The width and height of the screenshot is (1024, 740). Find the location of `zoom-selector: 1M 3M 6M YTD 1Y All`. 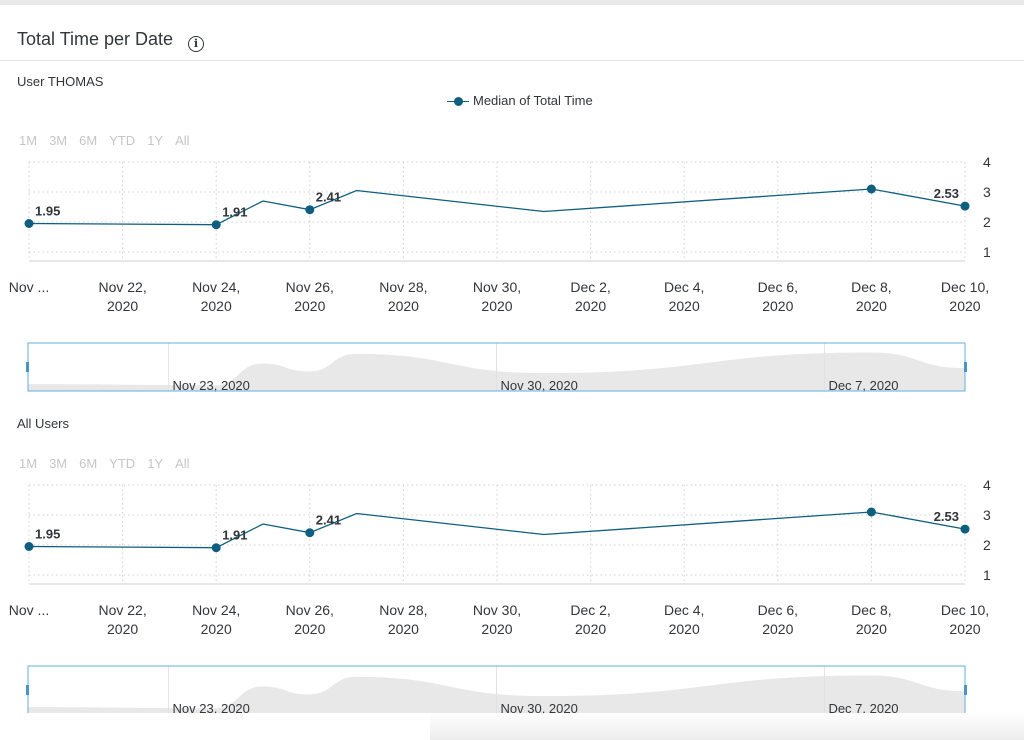

zoom-selector: 1M 3M 6M YTD 1Y All is located at coordinates (110, 140).